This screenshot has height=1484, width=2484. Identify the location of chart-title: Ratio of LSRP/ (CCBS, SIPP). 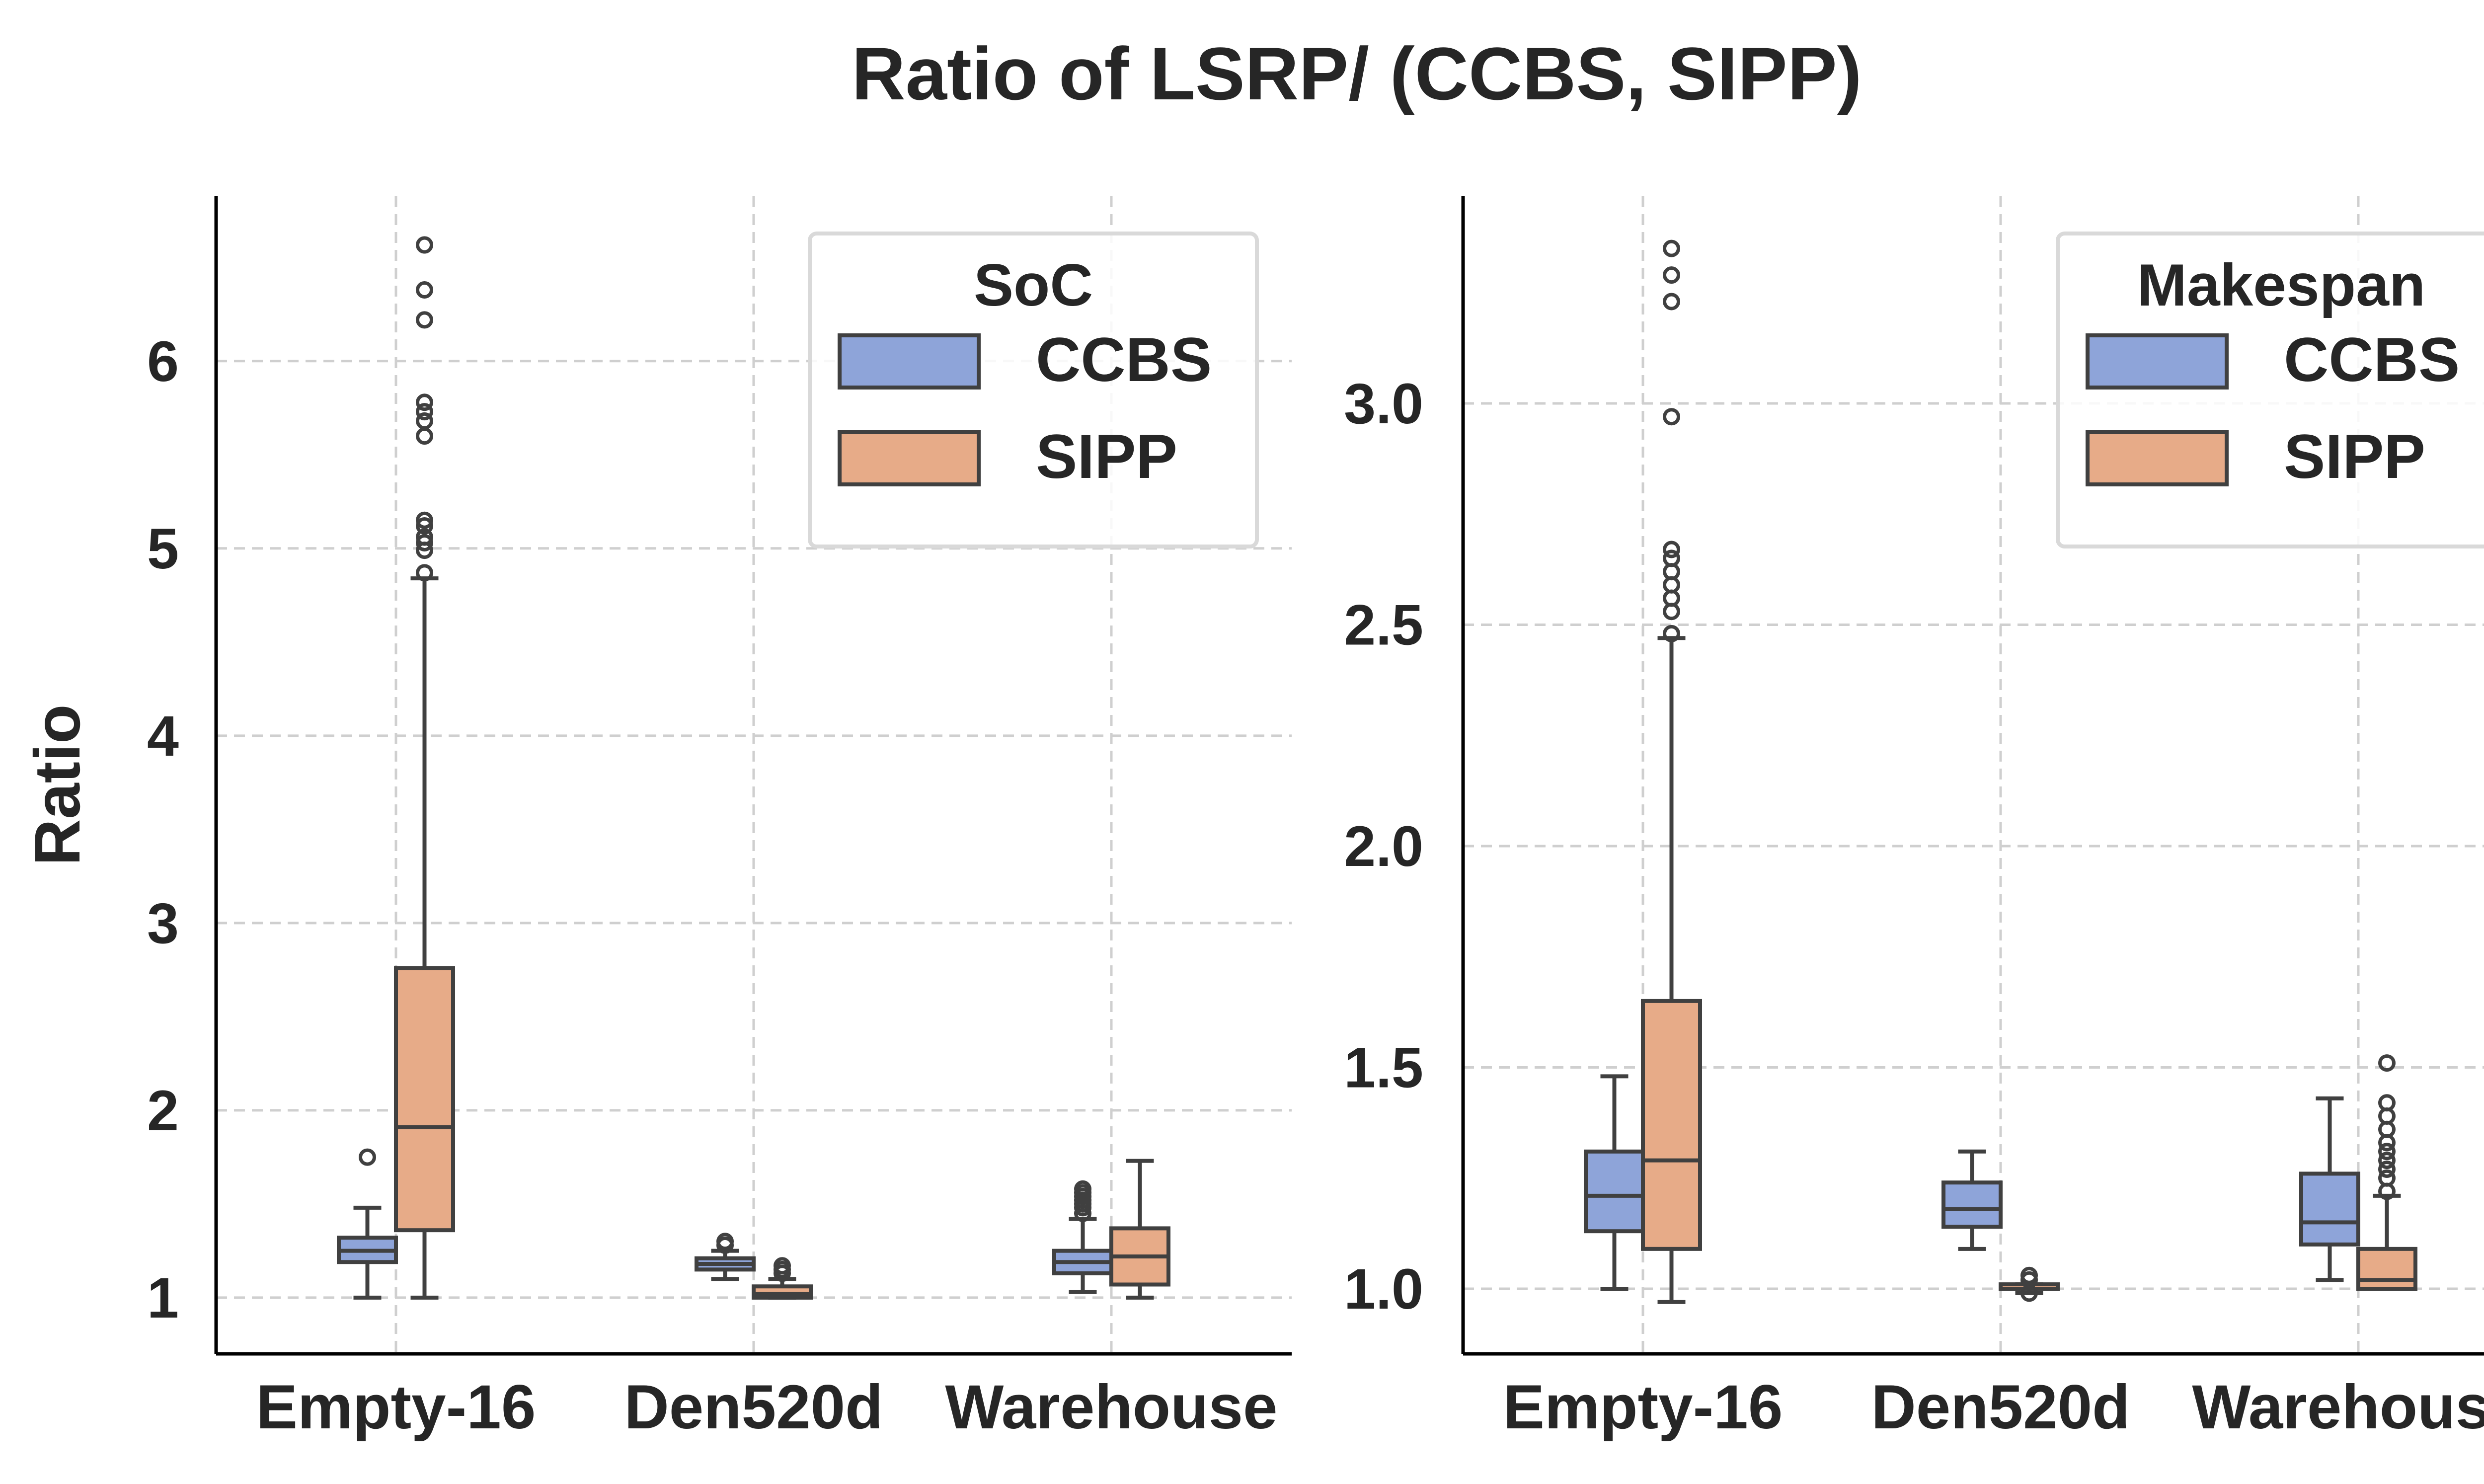
(1357, 73).